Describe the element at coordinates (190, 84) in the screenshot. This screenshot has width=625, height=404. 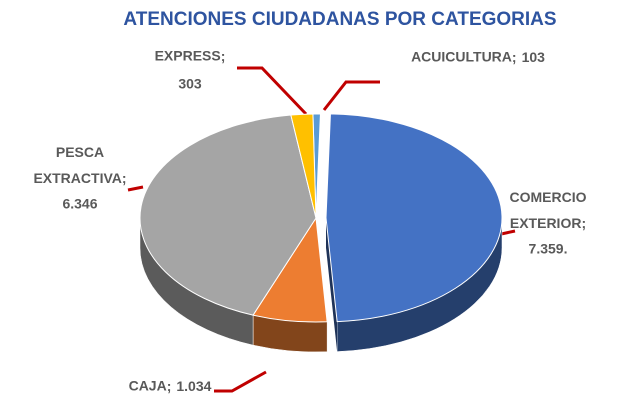
I see `value-label: 303` at that location.